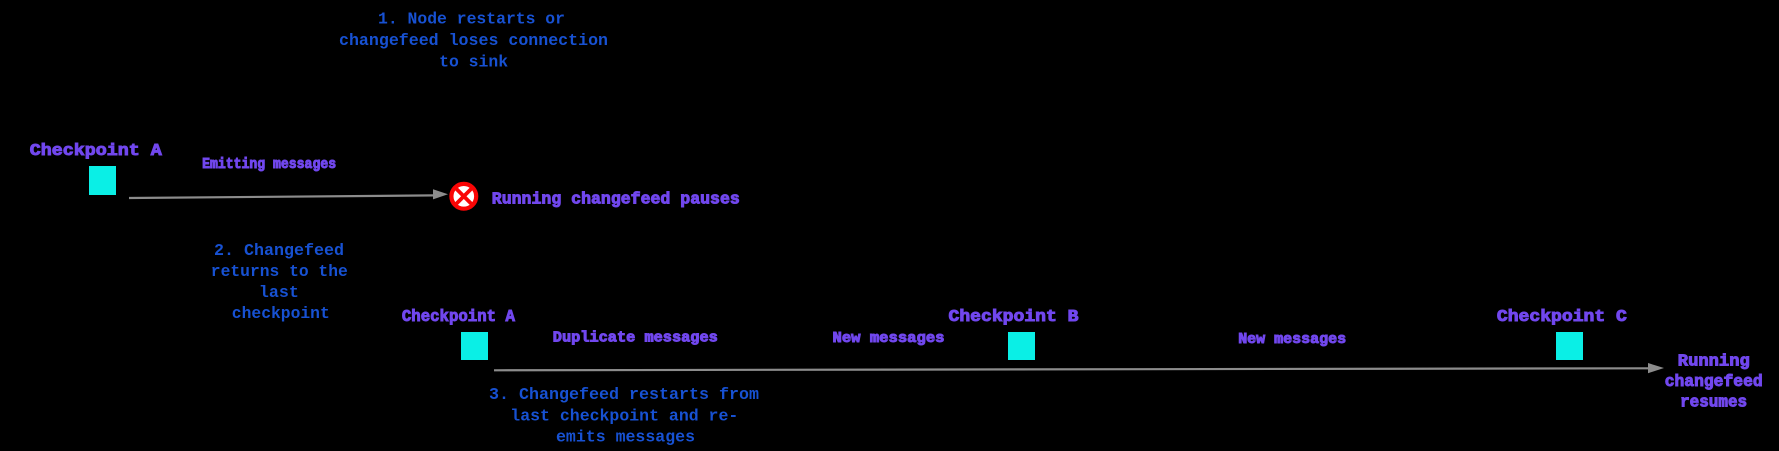 The image size is (1779, 451). I want to click on svg-text: to sink, so click(473, 62).